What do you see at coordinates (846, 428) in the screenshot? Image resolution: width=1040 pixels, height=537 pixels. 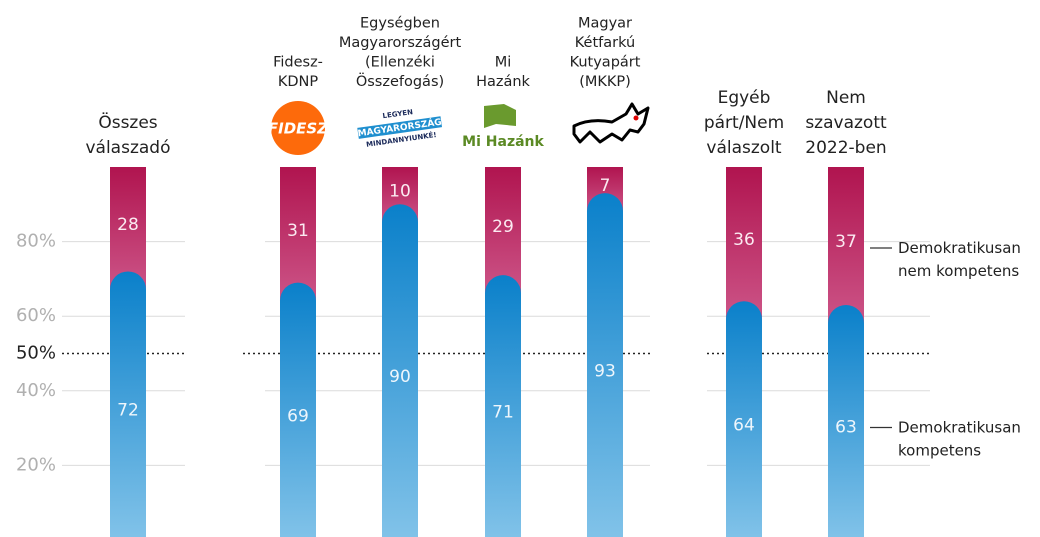 I see `value-label: 63` at bounding box center [846, 428].